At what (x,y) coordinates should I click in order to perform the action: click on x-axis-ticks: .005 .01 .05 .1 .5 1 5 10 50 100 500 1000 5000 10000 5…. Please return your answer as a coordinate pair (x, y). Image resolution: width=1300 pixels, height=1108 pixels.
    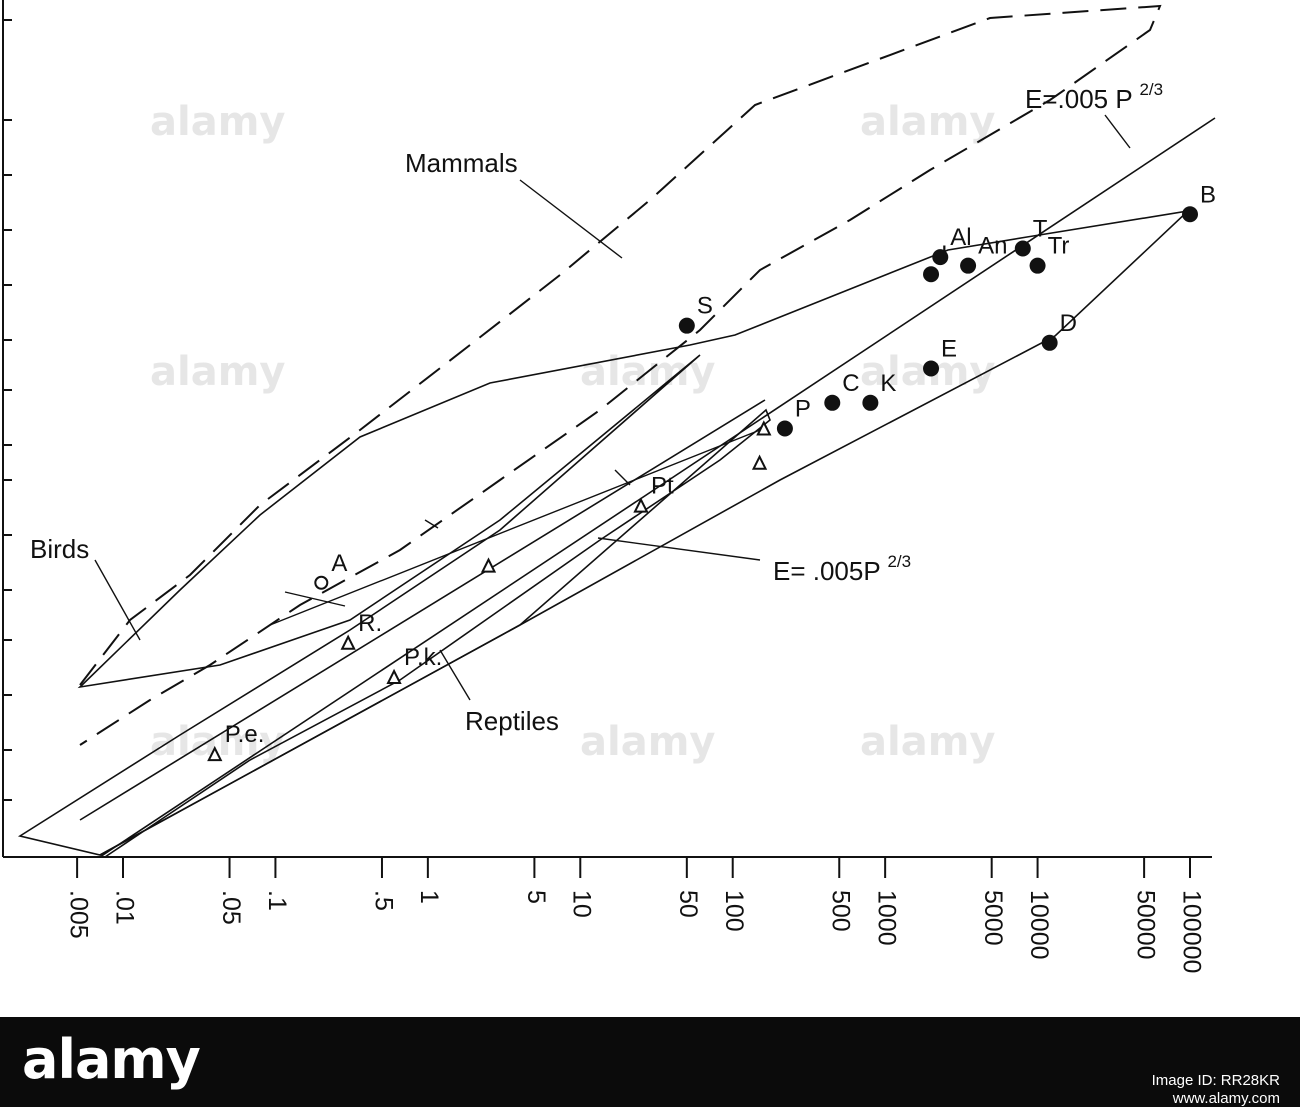
    Looking at the image, I should click on (635, 915).